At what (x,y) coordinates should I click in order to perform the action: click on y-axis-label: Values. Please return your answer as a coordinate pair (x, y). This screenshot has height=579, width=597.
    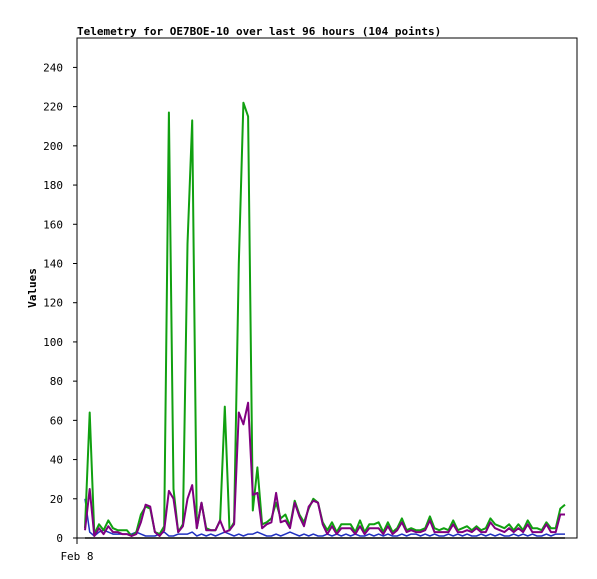
    Looking at the image, I should click on (32, 288).